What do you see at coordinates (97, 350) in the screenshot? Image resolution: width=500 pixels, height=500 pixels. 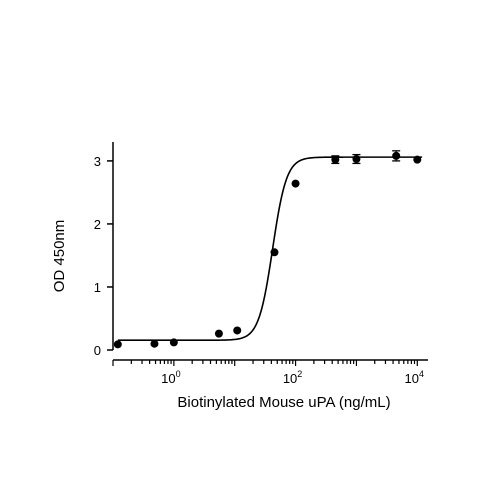 I see `y-tick-label: 0` at bounding box center [97, 350].